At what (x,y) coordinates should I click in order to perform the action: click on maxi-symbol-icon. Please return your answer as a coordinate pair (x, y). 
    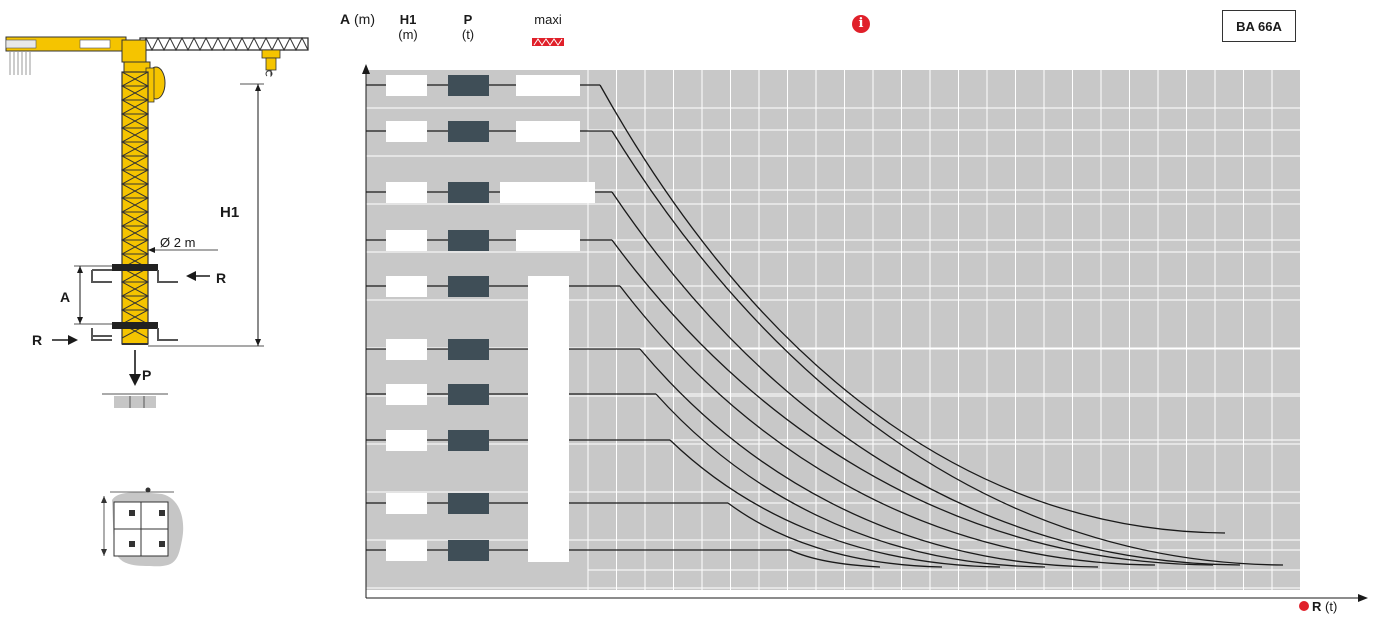
    Looking at the image, I should click on (548, 42).